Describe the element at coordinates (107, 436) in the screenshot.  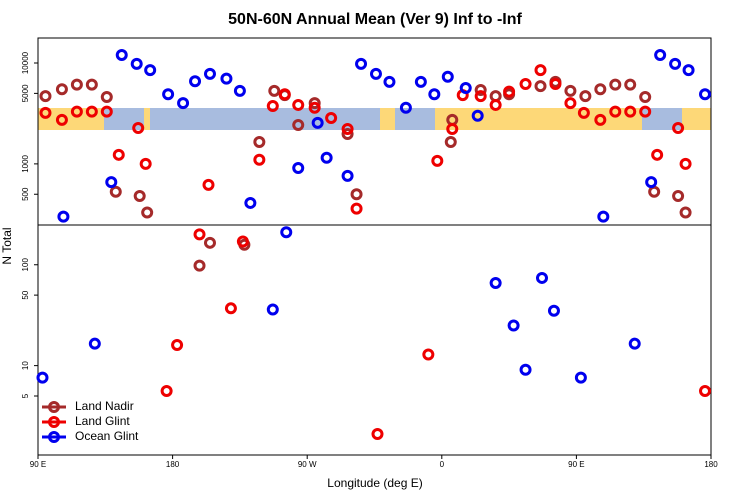
I see `legend-label: Ocean Glint` at that location.